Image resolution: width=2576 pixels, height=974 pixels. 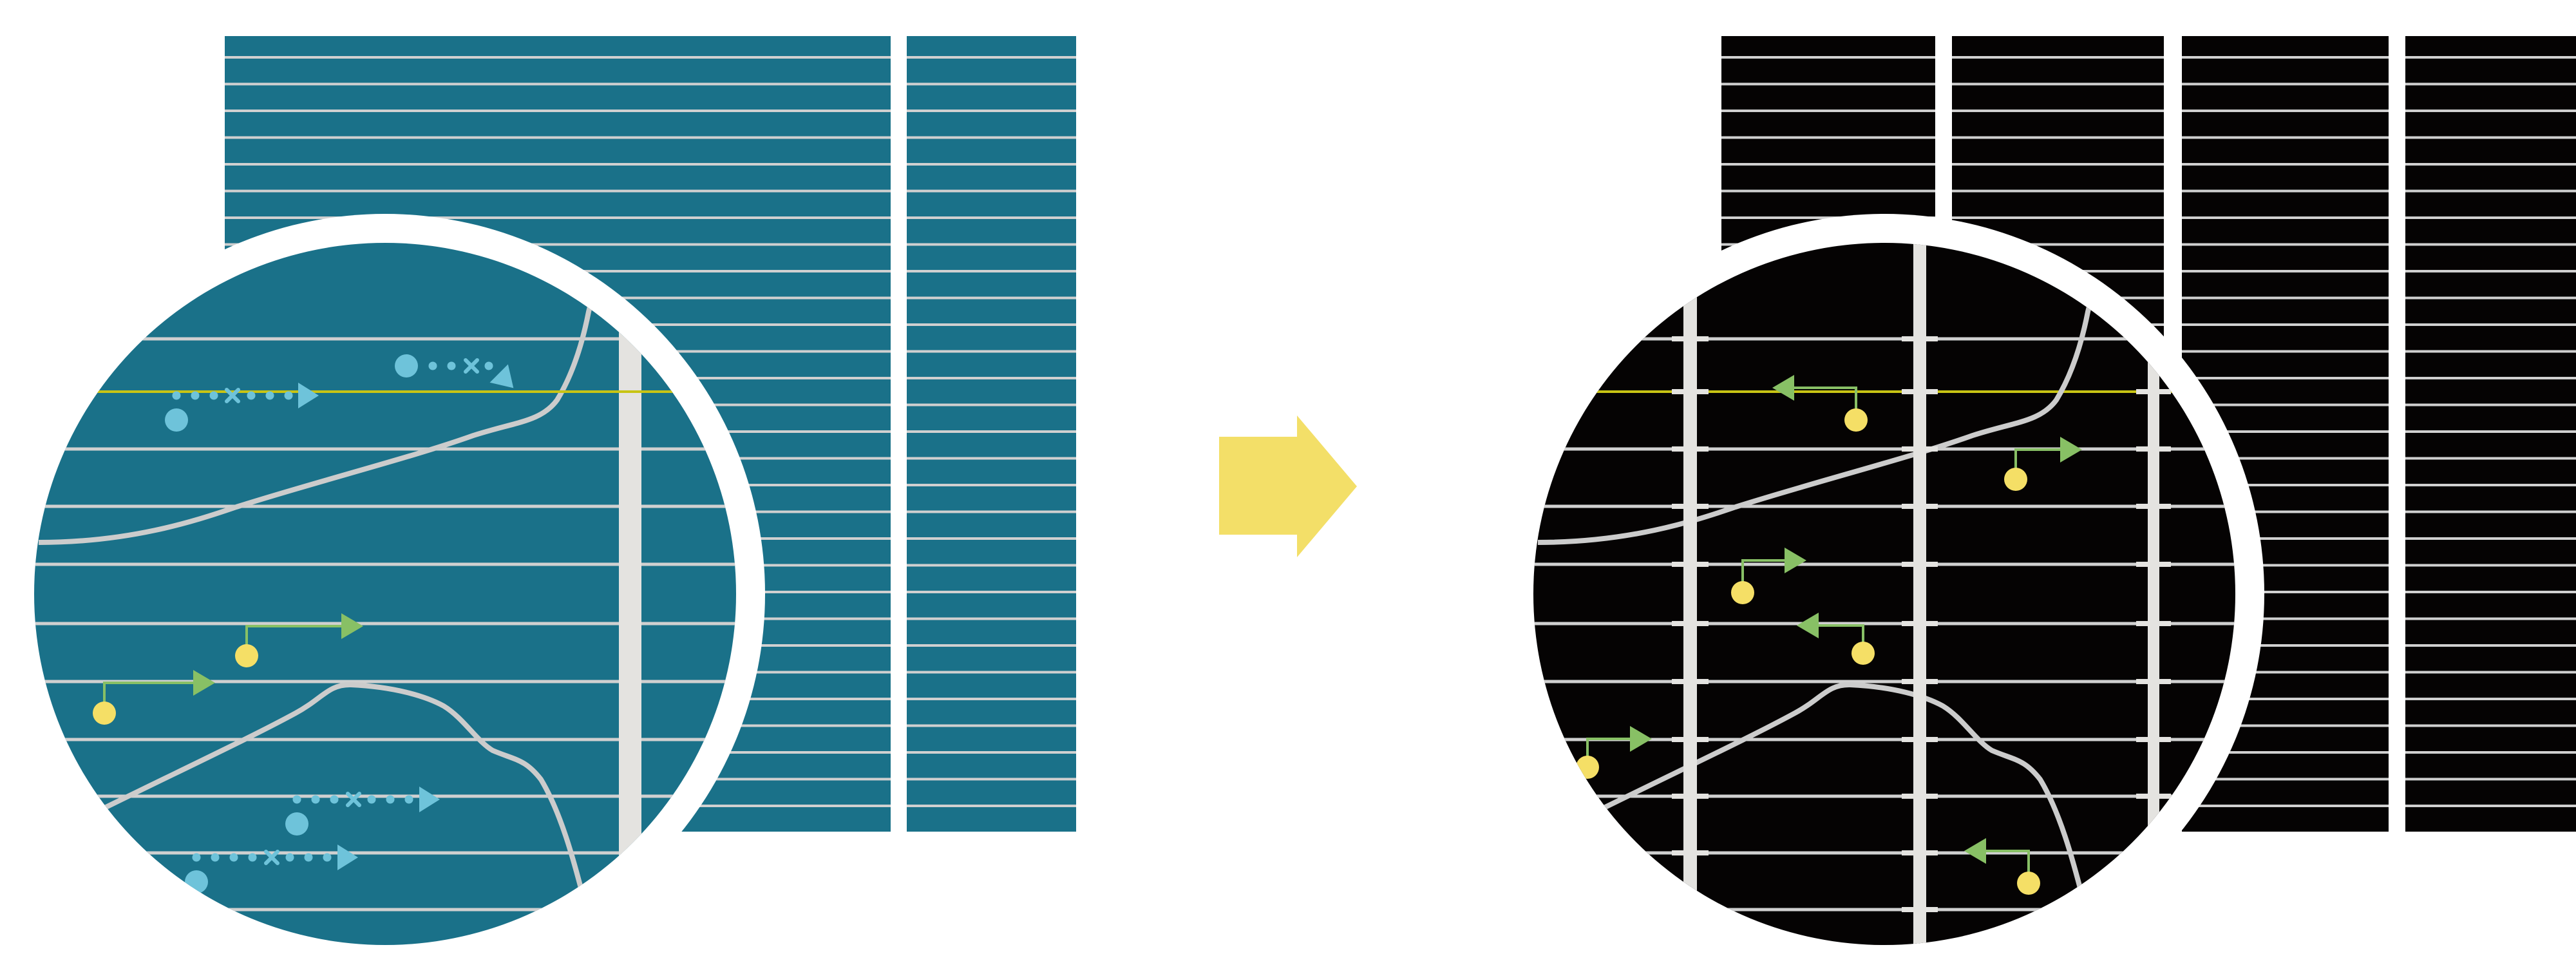 I want to click on transition-arrow-shape, so click(x=1288, y=486).